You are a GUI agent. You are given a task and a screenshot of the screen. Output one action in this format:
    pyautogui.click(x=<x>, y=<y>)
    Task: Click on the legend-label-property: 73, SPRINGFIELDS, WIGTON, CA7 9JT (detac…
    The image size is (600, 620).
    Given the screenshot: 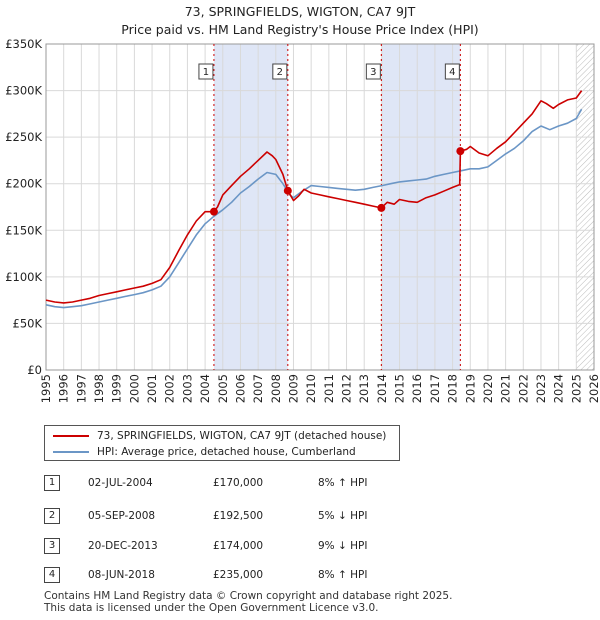 What is the action you would take?
    pyautogui.click(x=242, y=436)
    